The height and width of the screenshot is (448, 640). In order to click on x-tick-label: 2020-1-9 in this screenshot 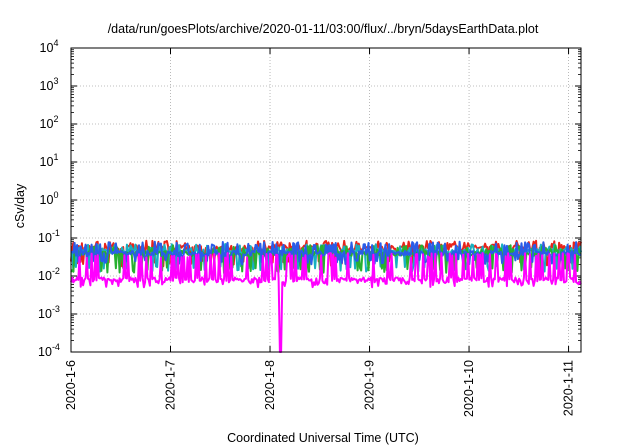, I will do `click(370, 385)`.